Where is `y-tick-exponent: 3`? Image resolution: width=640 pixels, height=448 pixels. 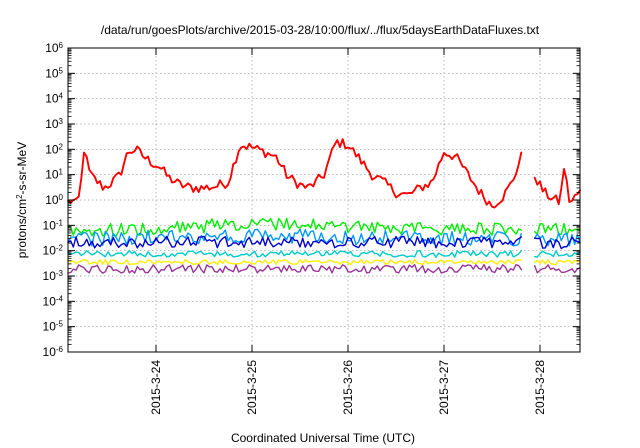 y-tick-exponent: 3 is located at coordinates (61, 121).